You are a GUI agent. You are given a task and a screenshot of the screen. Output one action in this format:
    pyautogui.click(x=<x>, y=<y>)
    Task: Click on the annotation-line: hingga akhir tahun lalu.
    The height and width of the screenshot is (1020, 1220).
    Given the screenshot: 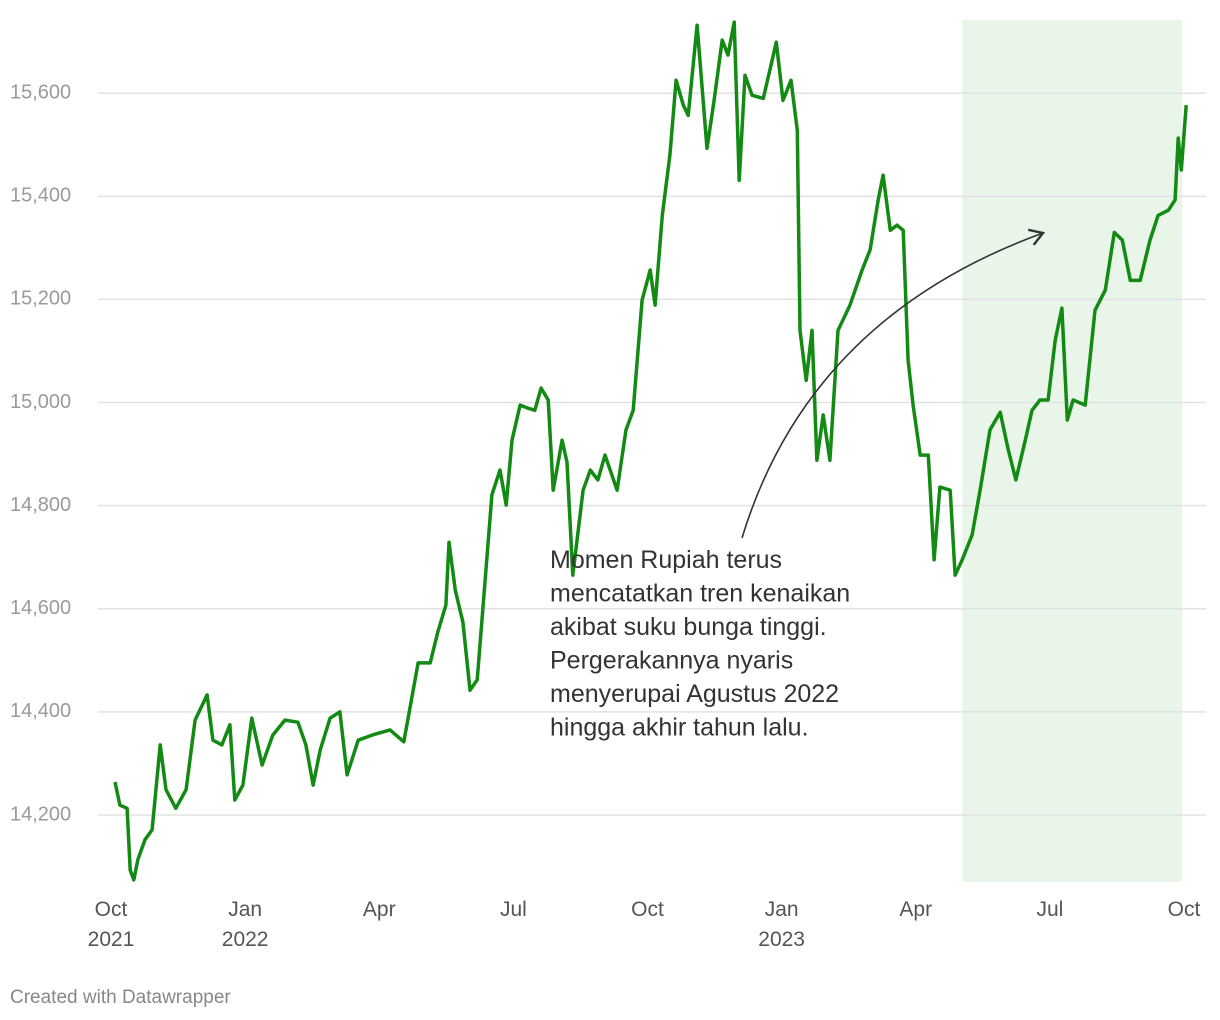 What is the action you would take?
    pyautogui.click(x=679, y=728)
    